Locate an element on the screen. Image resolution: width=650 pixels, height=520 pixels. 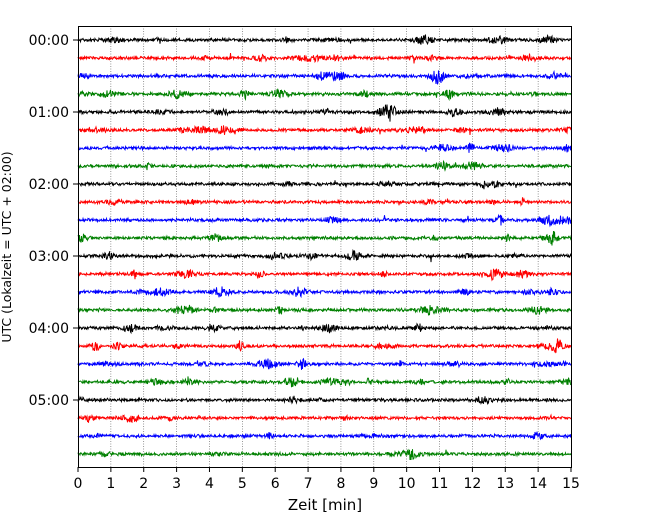
x-tick-label-5: 5 is located at coordinates (242, 484).